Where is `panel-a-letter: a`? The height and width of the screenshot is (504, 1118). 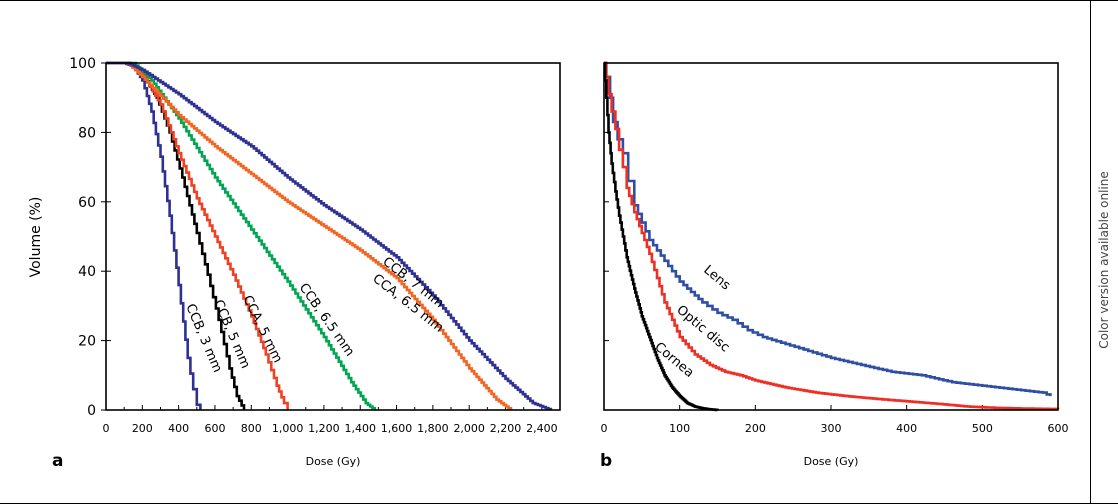 panel-a-letter: a is located at coordinates (57, 461).